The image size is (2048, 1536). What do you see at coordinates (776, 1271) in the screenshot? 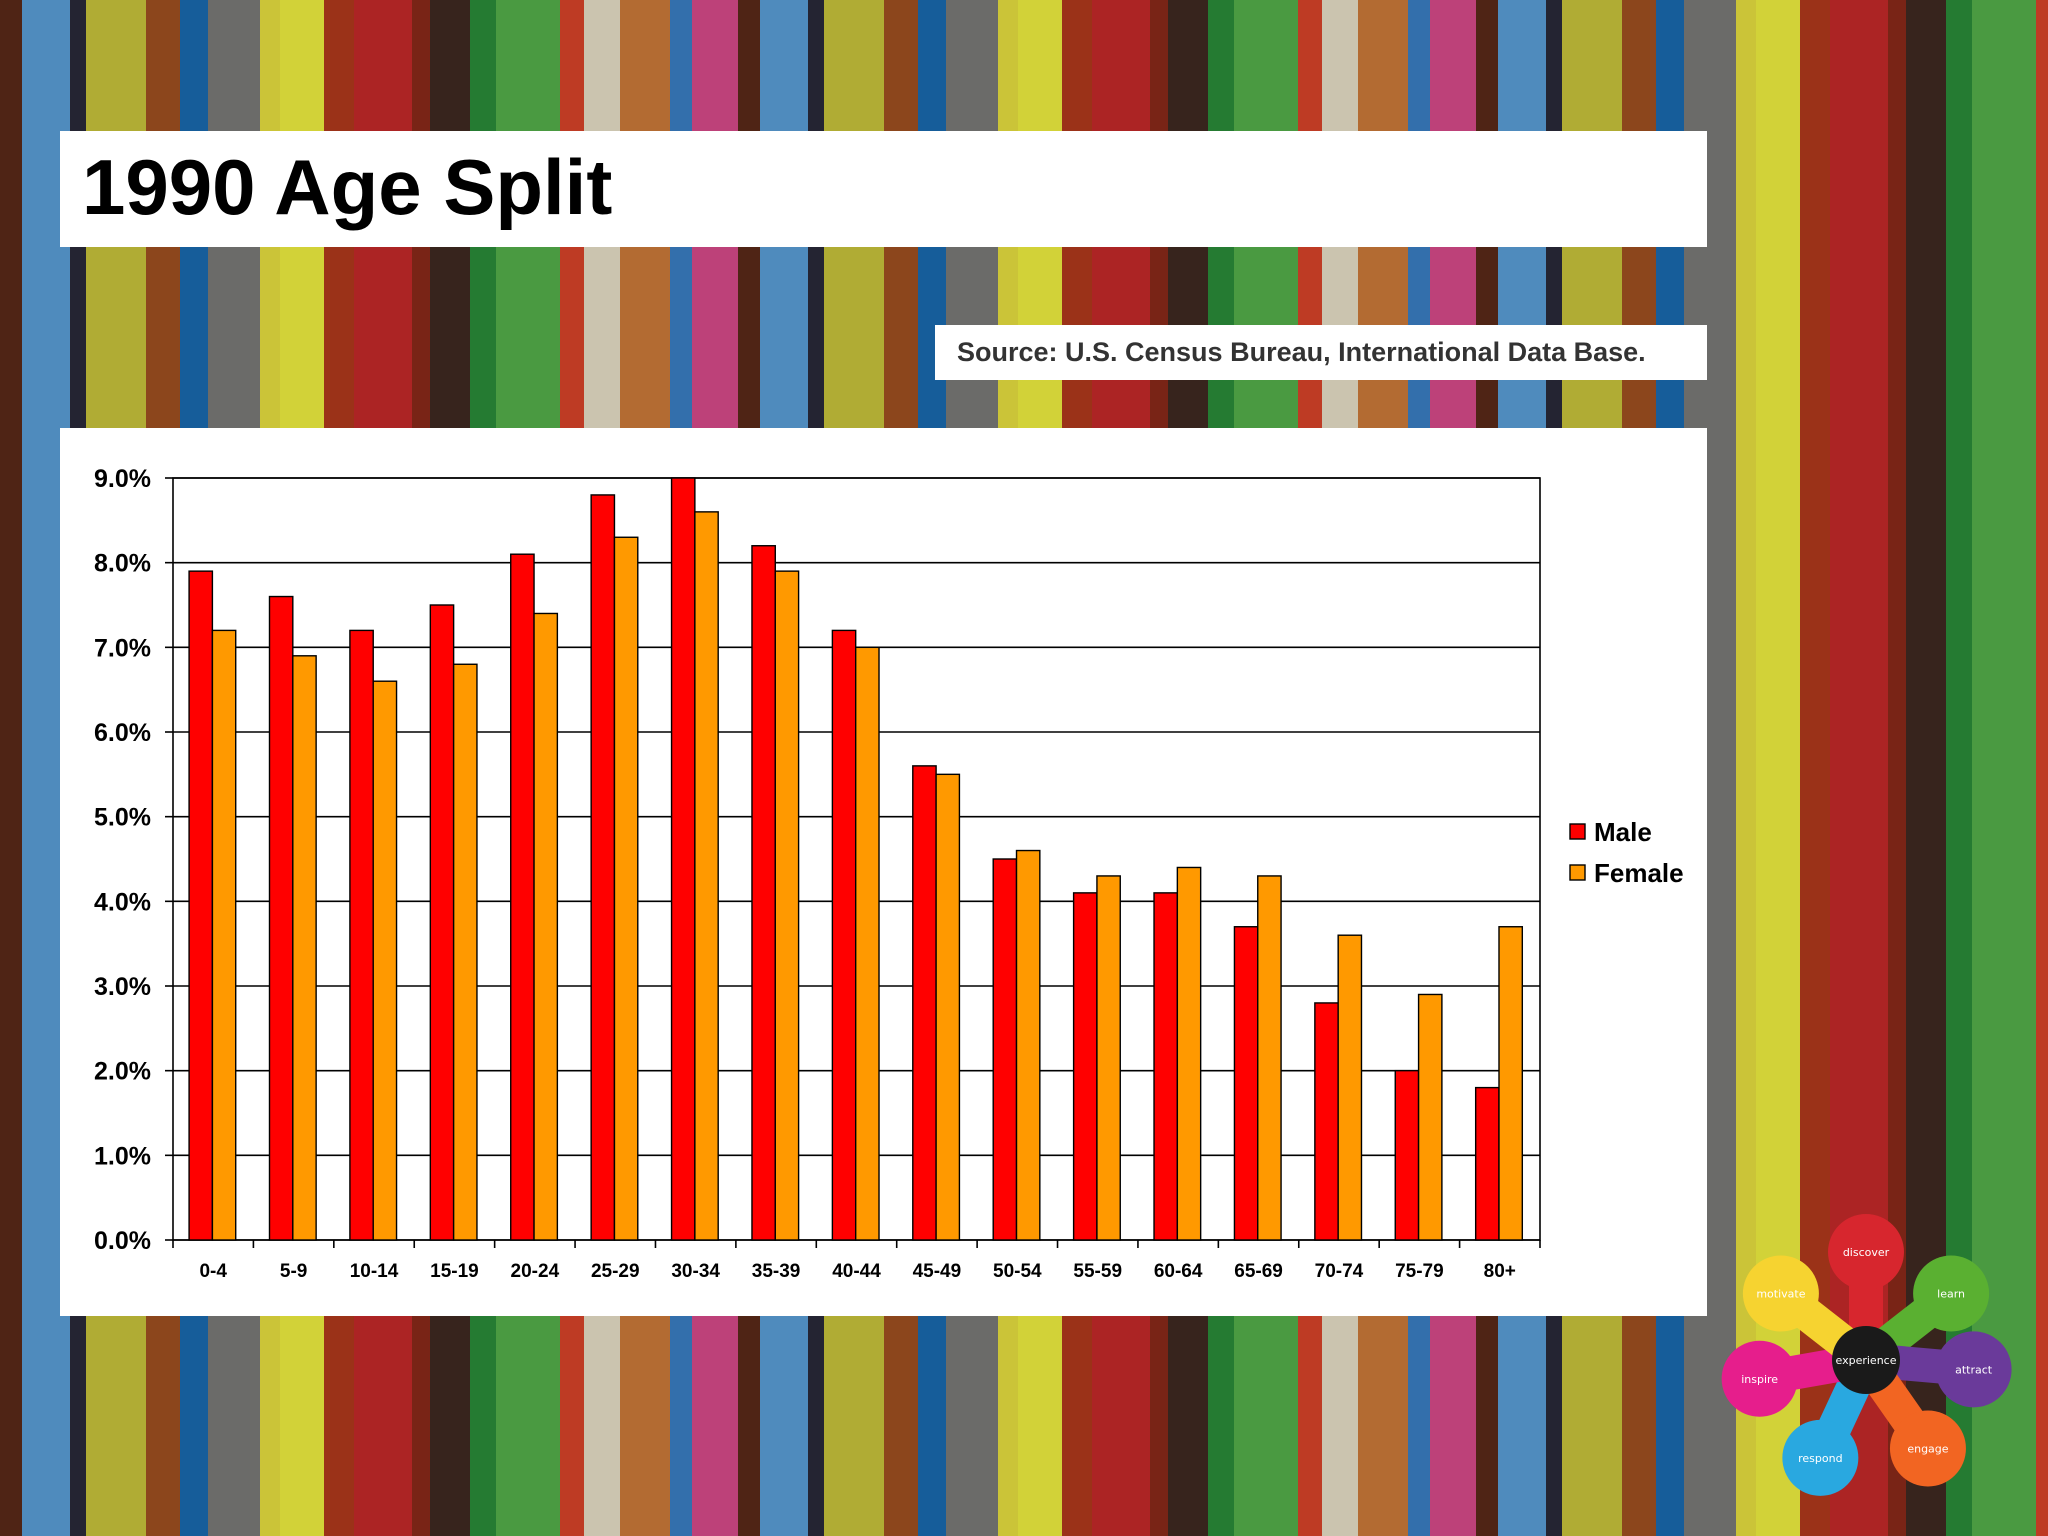
I see `x-tick-label: 35-39` at bounding box center [776, 1271].